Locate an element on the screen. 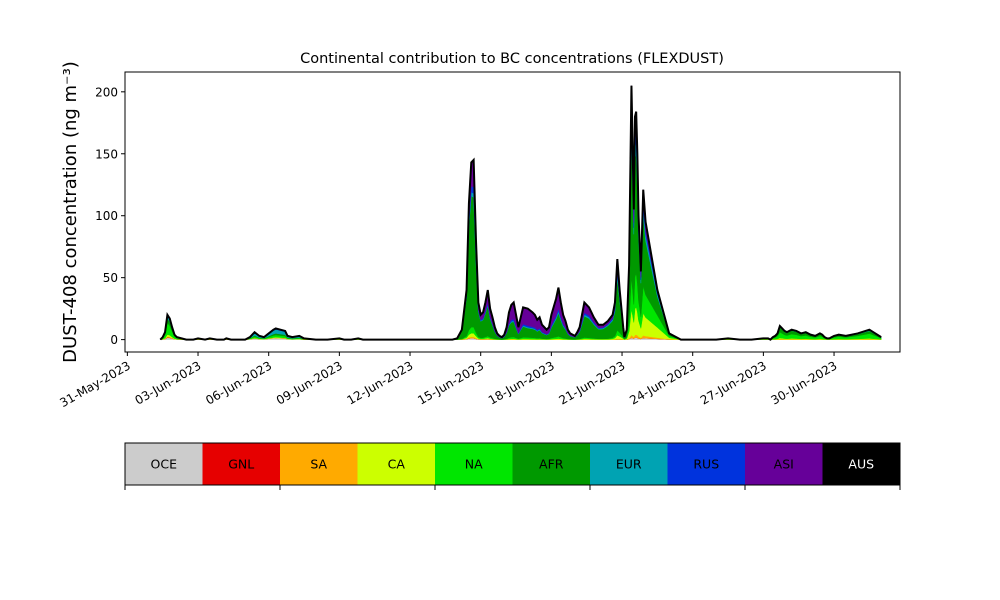 The height and width of the screenshot is (600, 1000). legend-swatch-eur is located at coordinates (629, 464).